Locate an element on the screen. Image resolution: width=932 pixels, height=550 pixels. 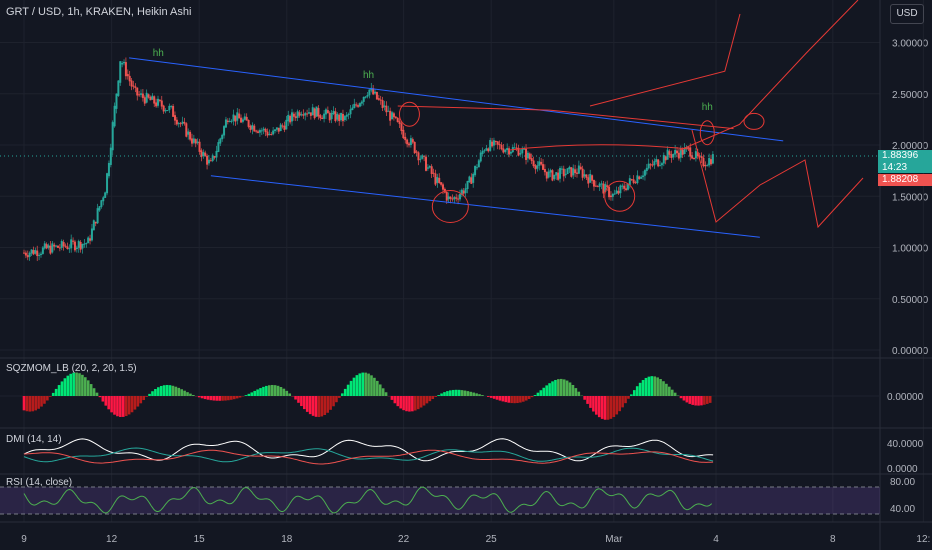
rsi-label: RSI (14, close) is located at coordinates (39, 482).